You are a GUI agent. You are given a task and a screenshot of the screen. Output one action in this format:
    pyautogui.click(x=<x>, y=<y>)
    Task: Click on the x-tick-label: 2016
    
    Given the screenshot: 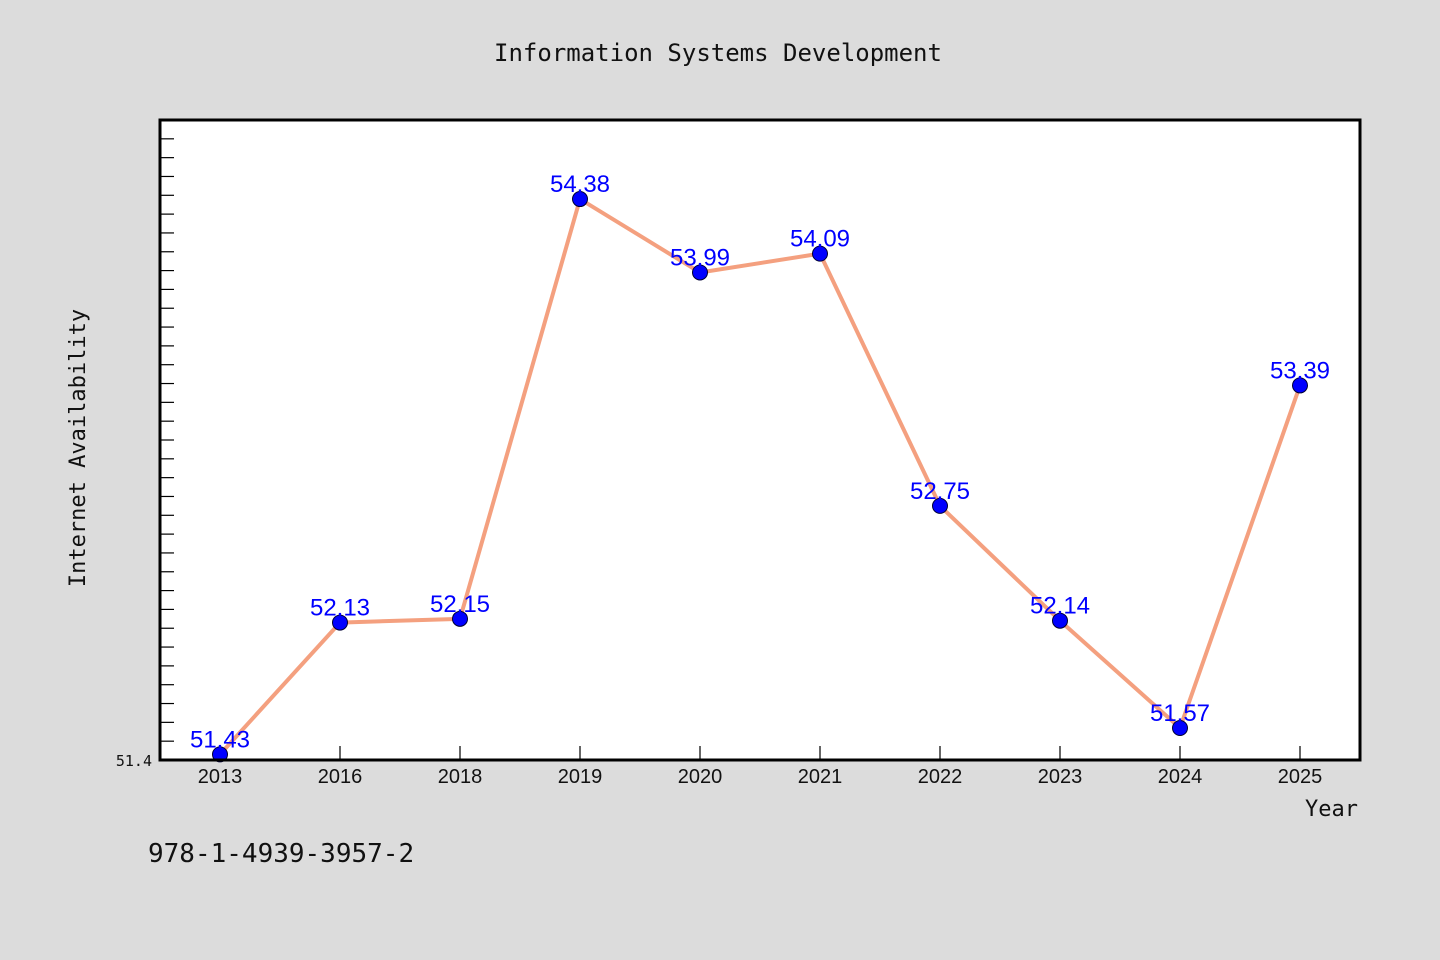 What is the action you would take?
    pyautogui.click(x=340, y=777)
    